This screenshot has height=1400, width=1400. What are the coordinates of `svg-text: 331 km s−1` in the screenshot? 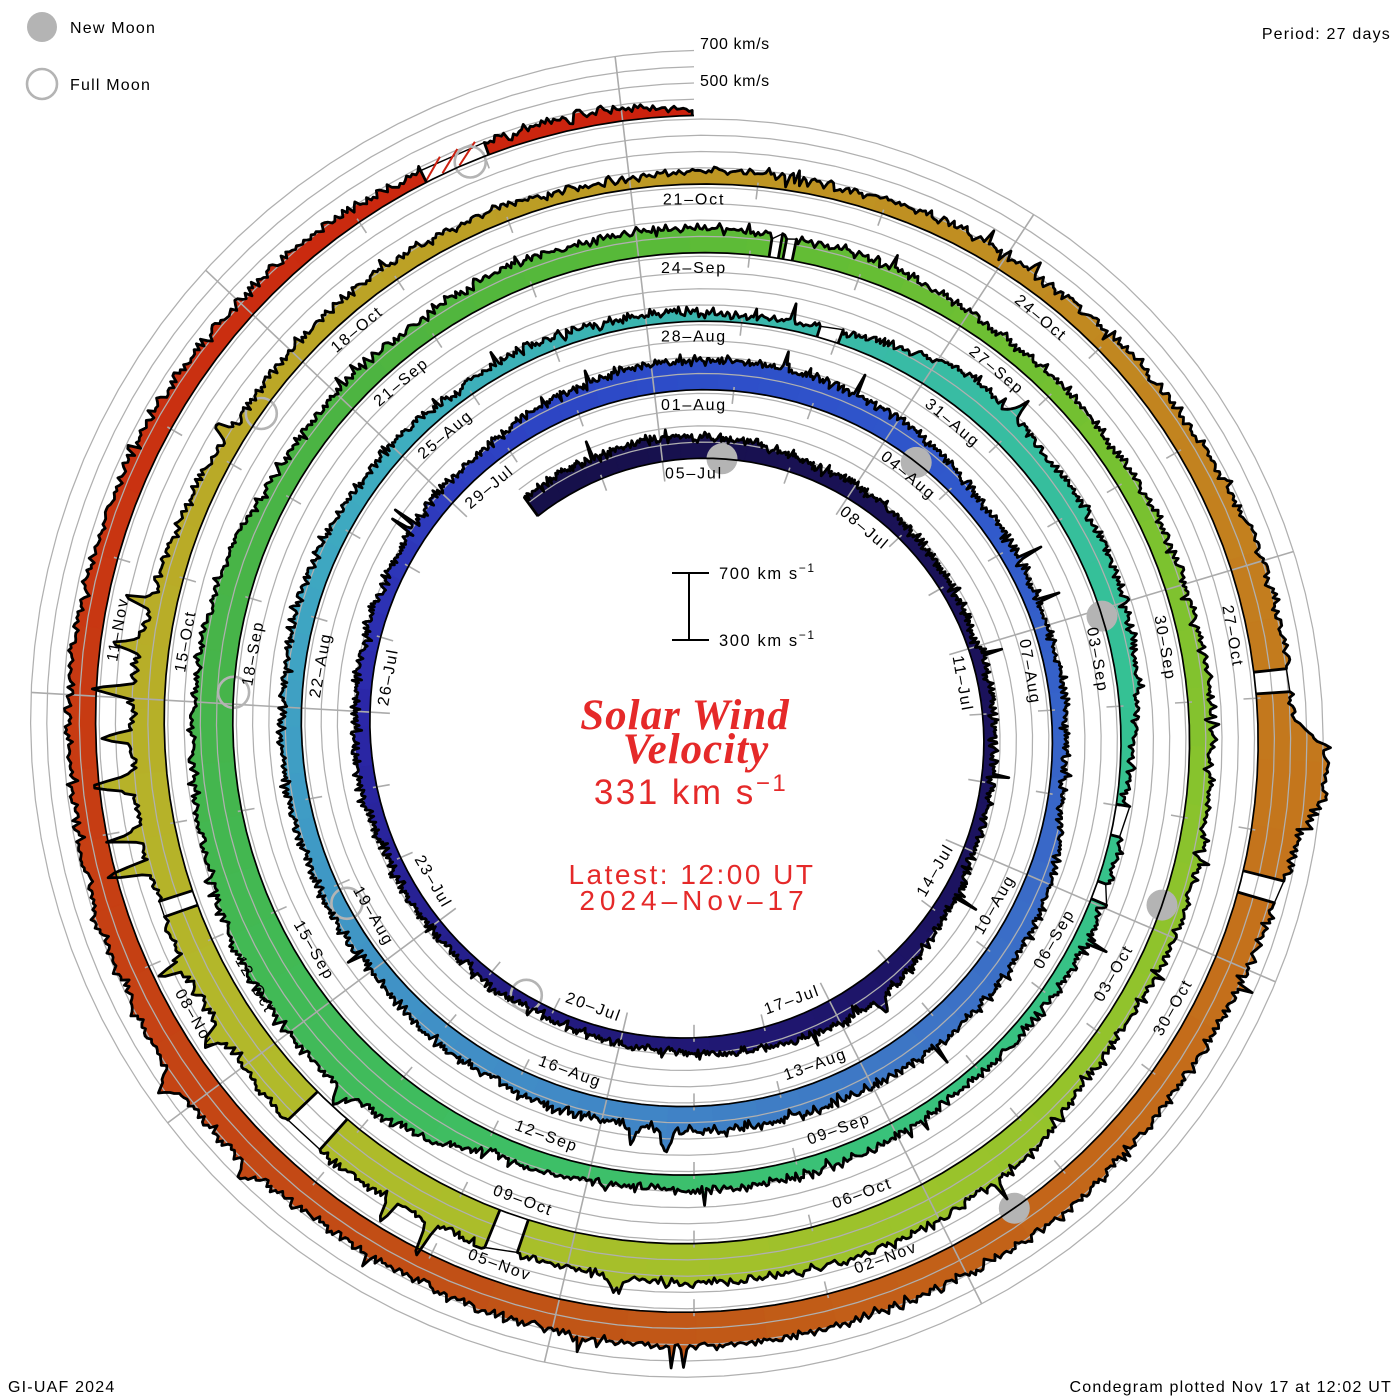 It's located at (691, 791).